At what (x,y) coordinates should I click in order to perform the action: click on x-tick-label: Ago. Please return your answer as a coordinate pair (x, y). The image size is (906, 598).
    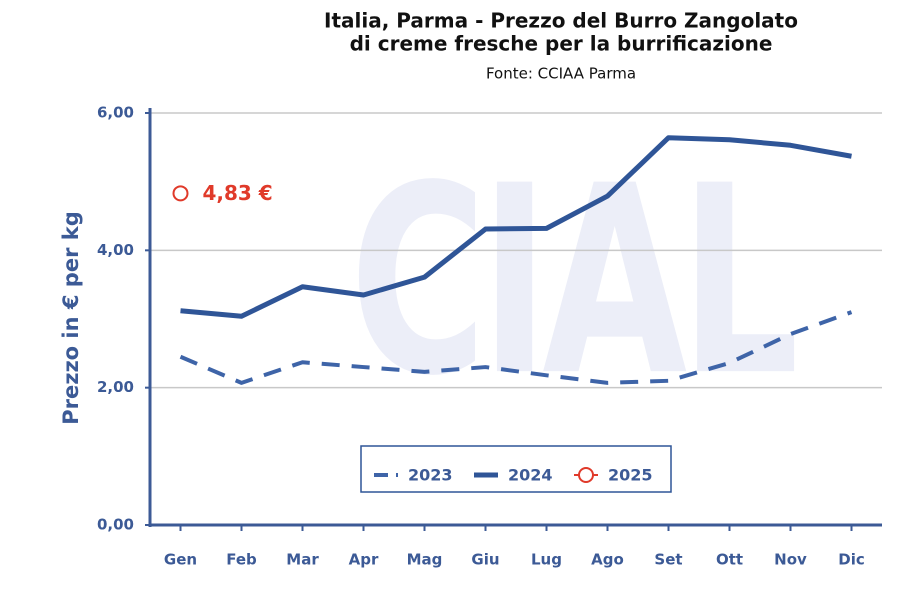
    Looking at the image, I should click on (607, 560).